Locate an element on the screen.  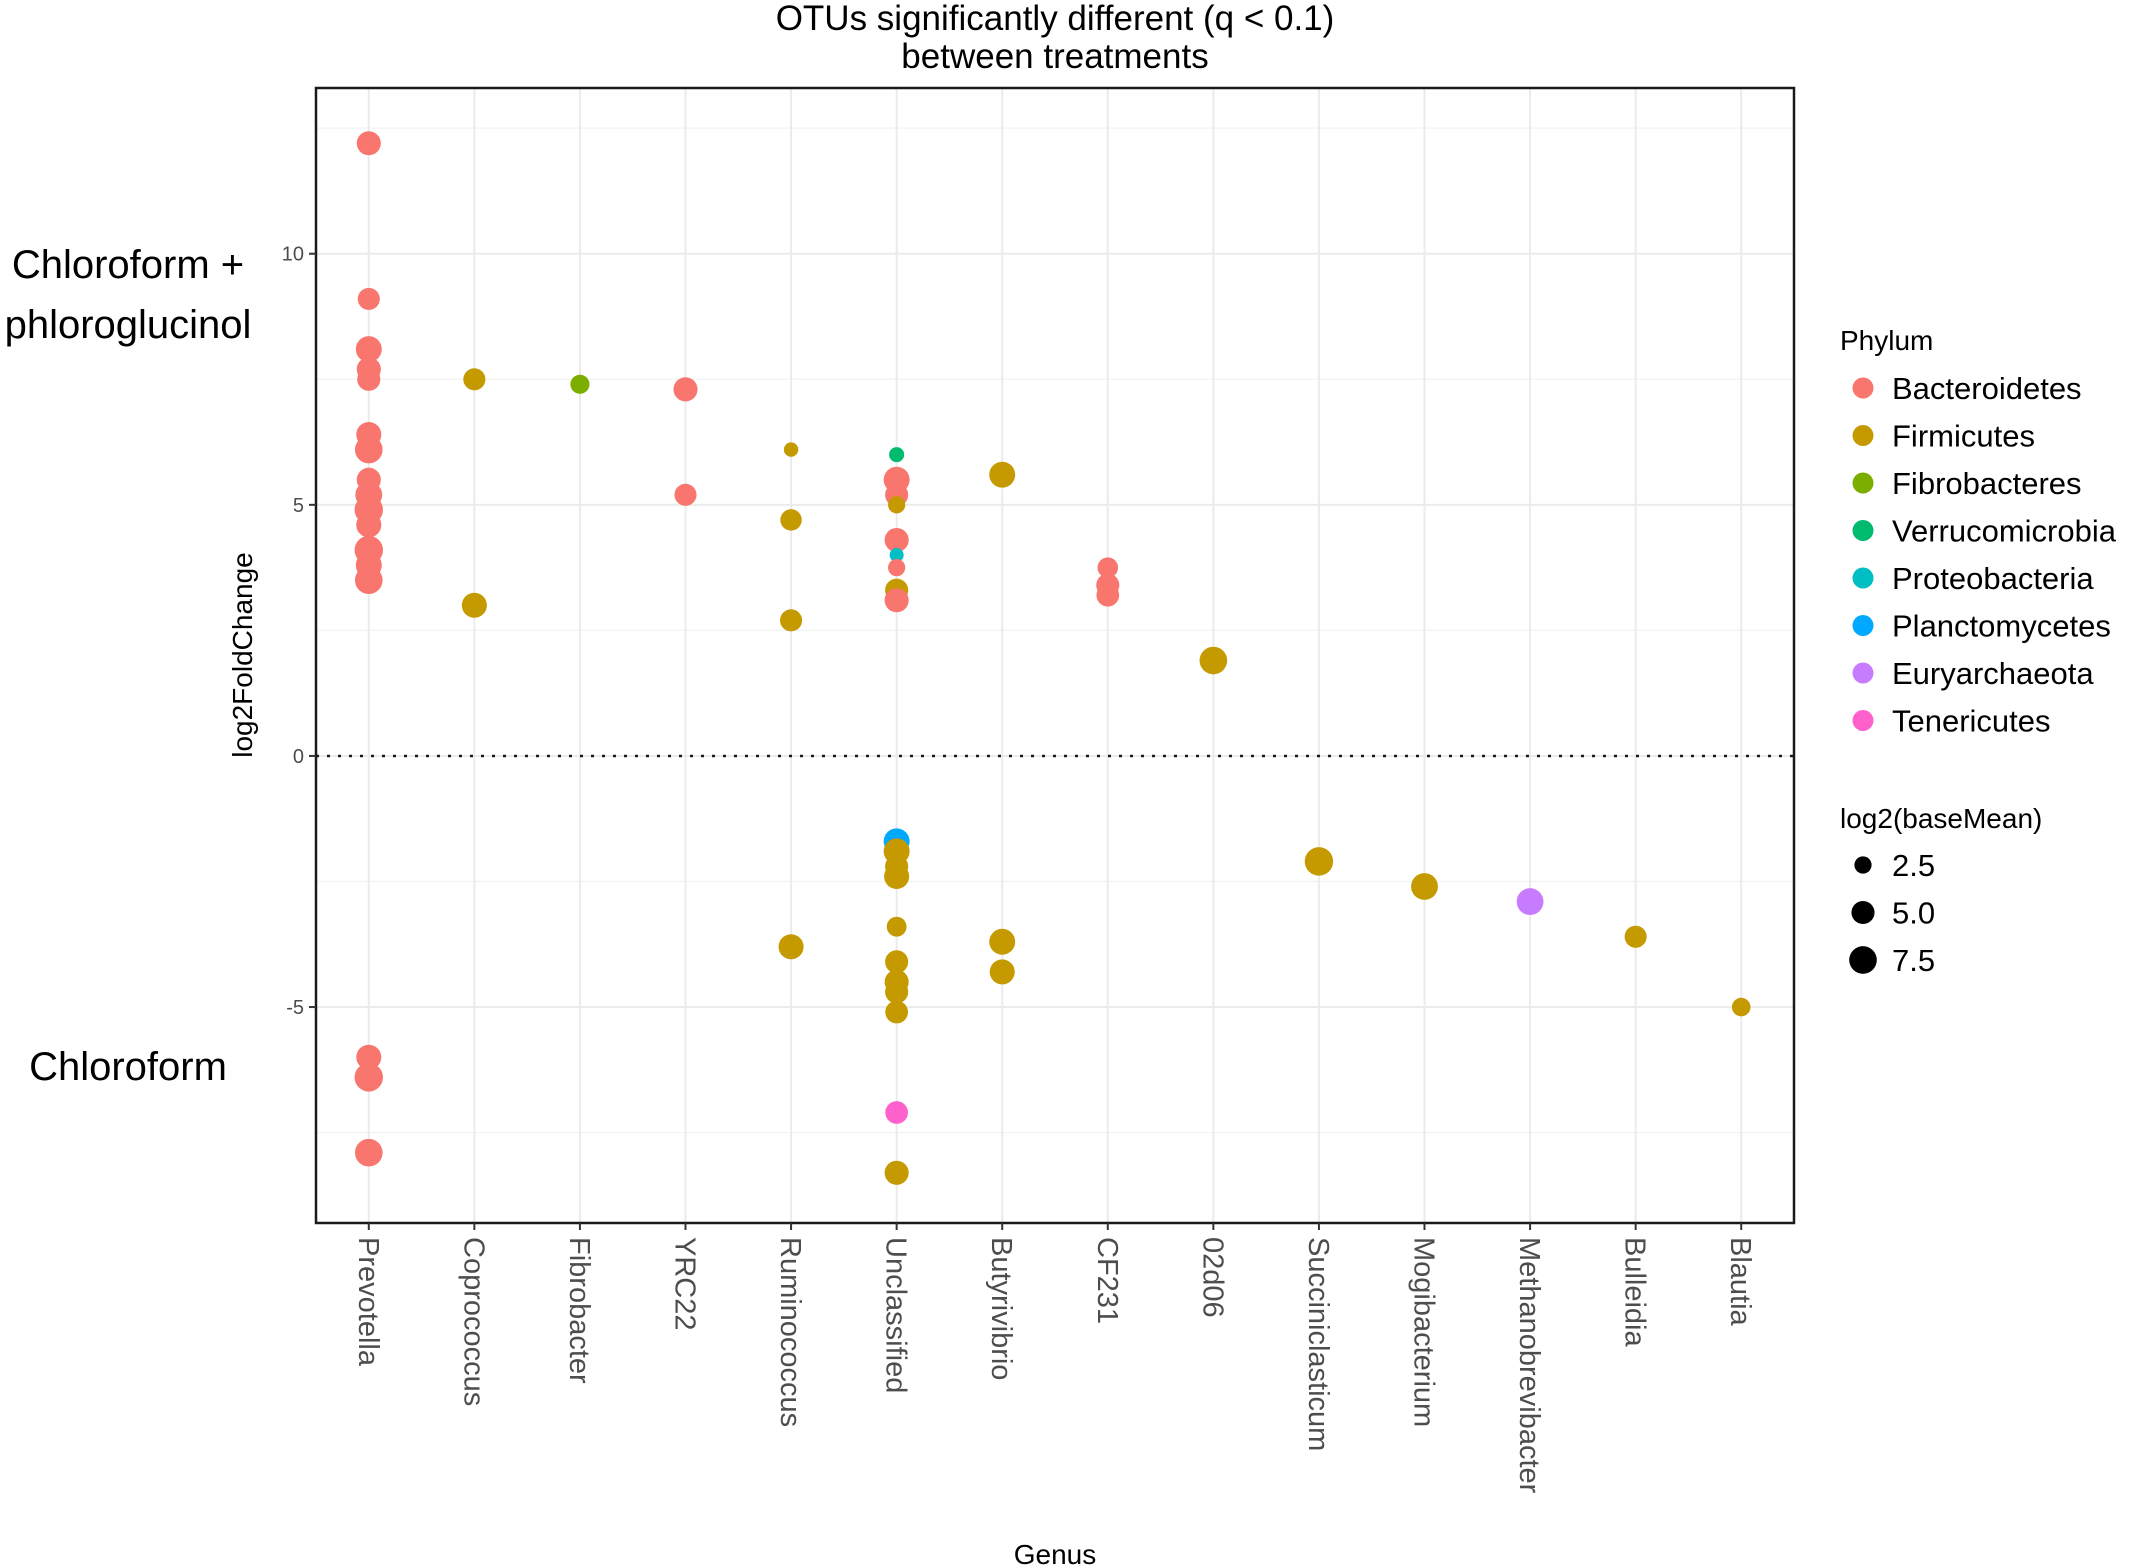
y-tick-label: 5 is located at coordinates (298, 506).